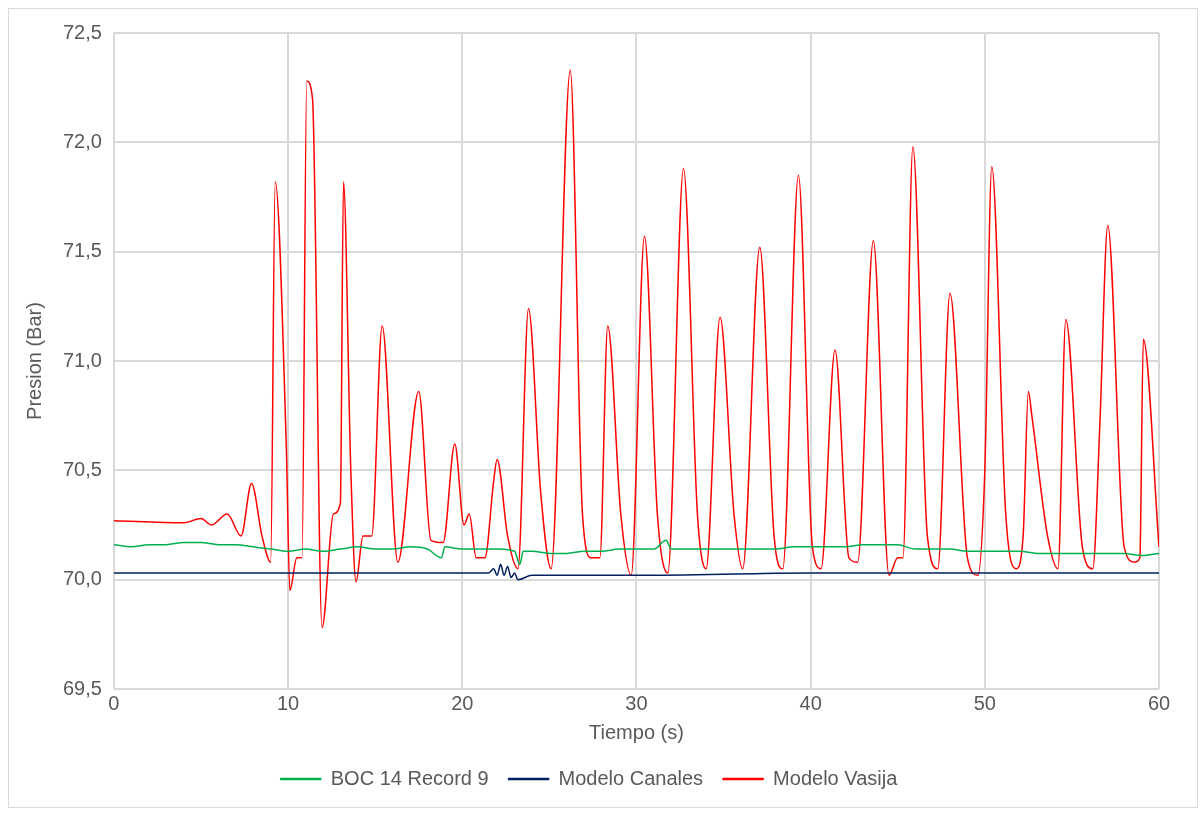  Describe the element at coordinates (631, 777) in the screenshot. I see `legend-label: Modelo Canales` at that location.